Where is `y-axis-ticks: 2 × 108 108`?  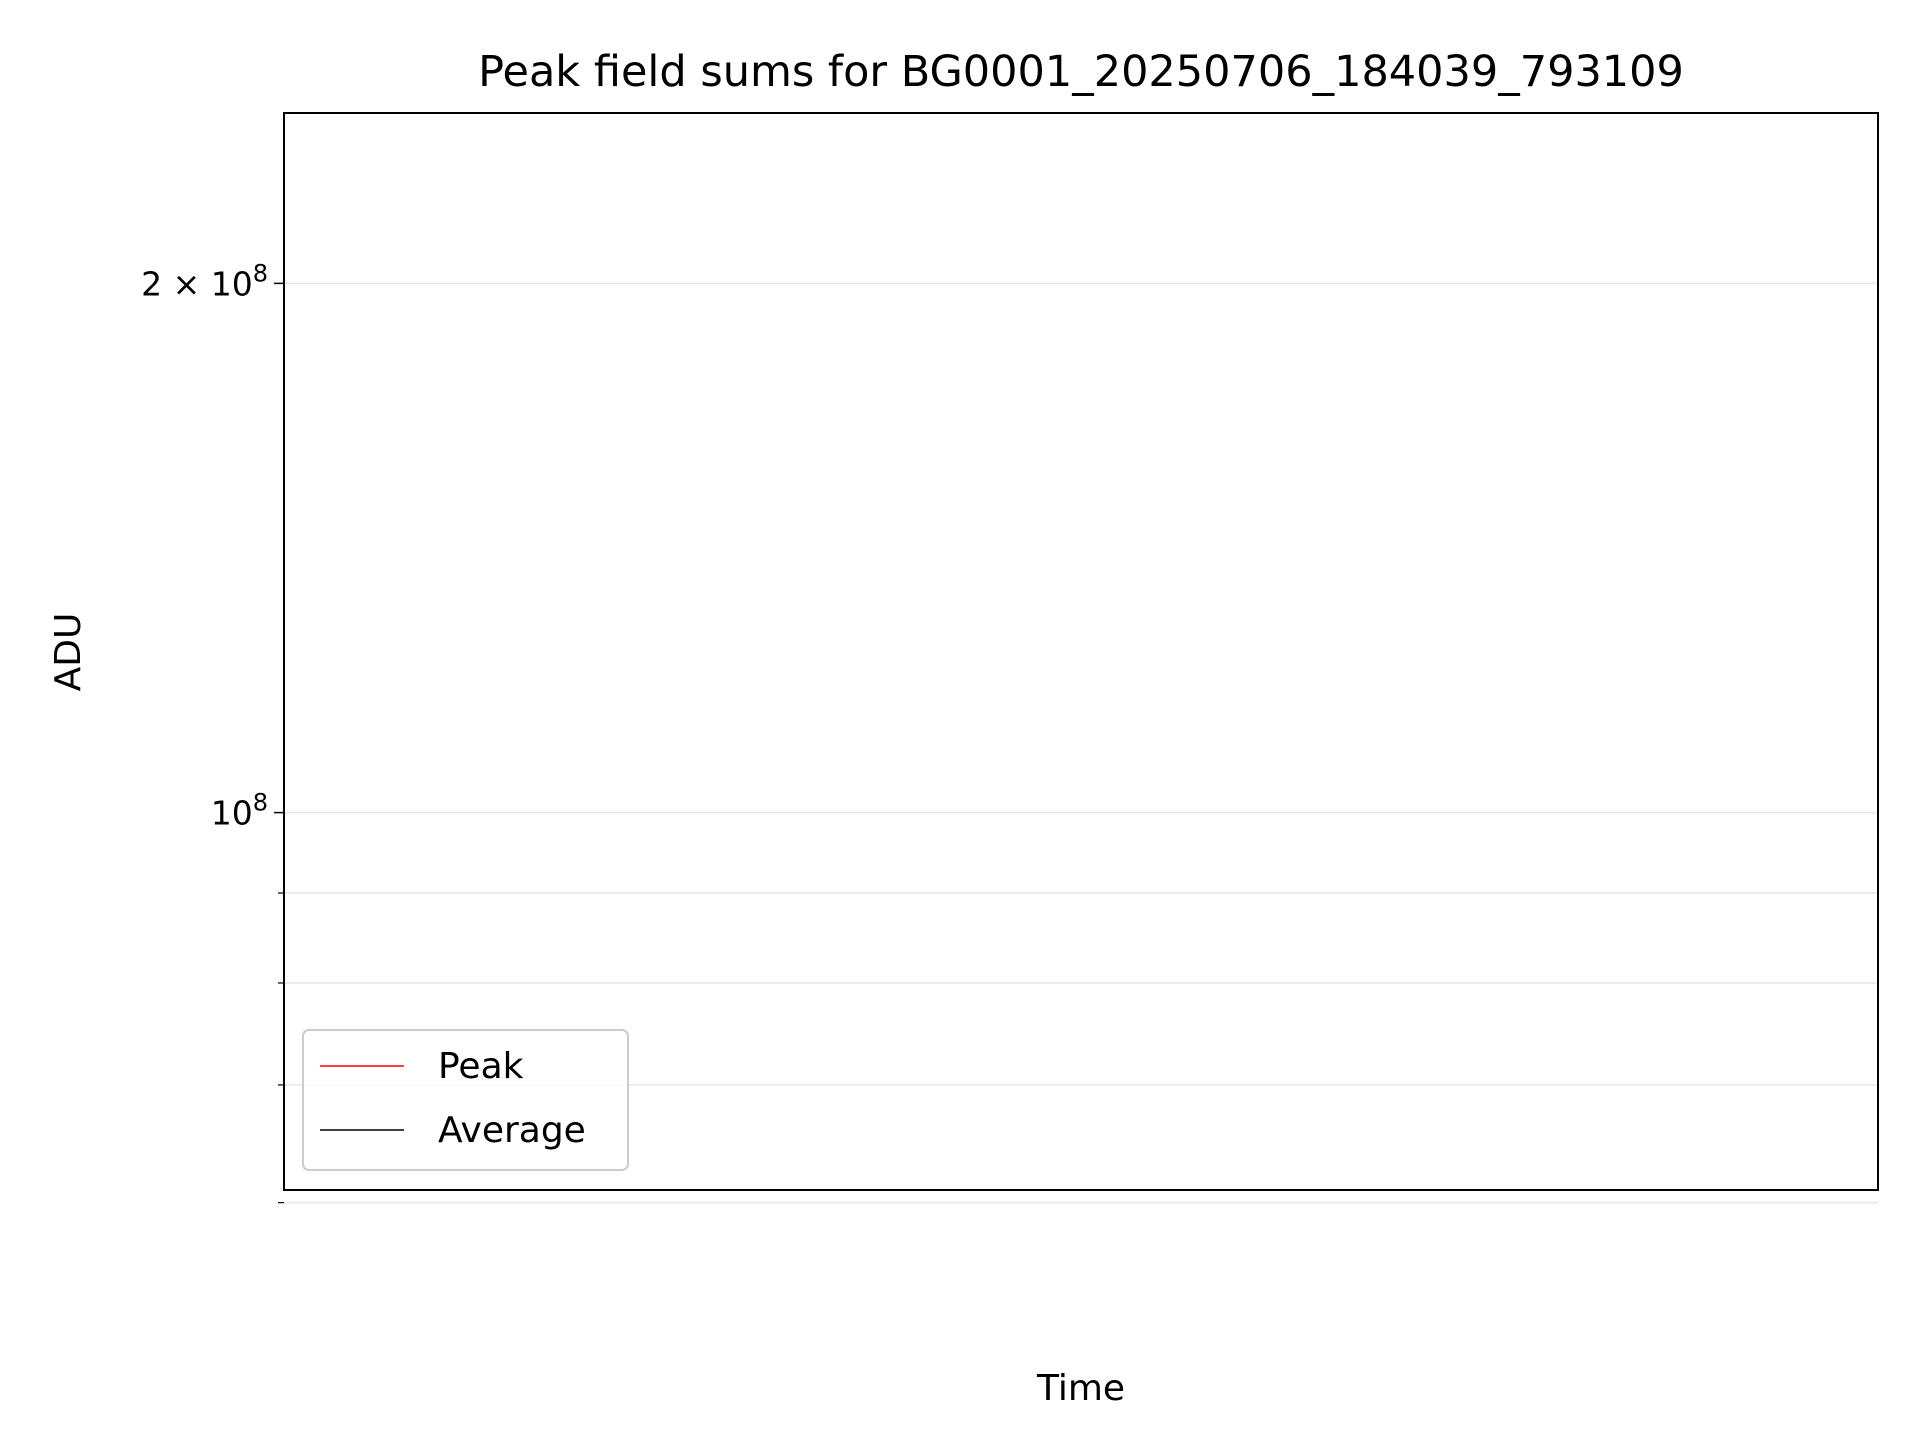 y-axis-ticks: 2 × 108 108 is located at coordinates (212, 731).